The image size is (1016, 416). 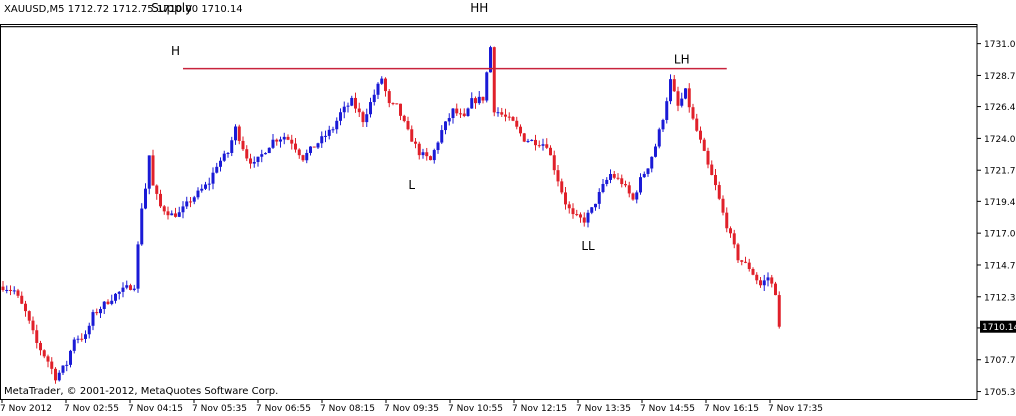 What do you see at coordinates (539, 408) in the screenshot?
I see `x-tick-label: 7 Nov 12:15` at bounding box center [539, 408].